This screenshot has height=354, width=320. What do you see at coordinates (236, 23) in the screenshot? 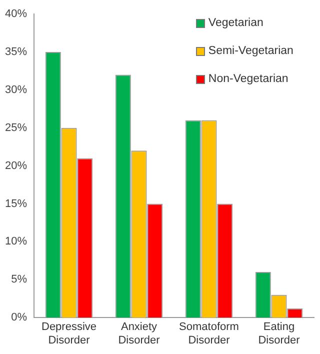
I see `legend-label: Vegetarian` at bounding box center [236, 23].